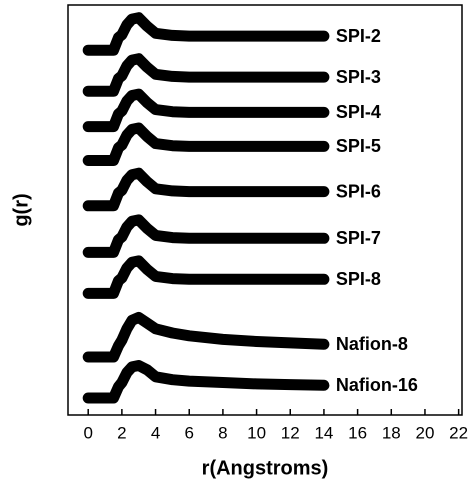  I want to click on series-label: SPI-4, so click(358, 112).